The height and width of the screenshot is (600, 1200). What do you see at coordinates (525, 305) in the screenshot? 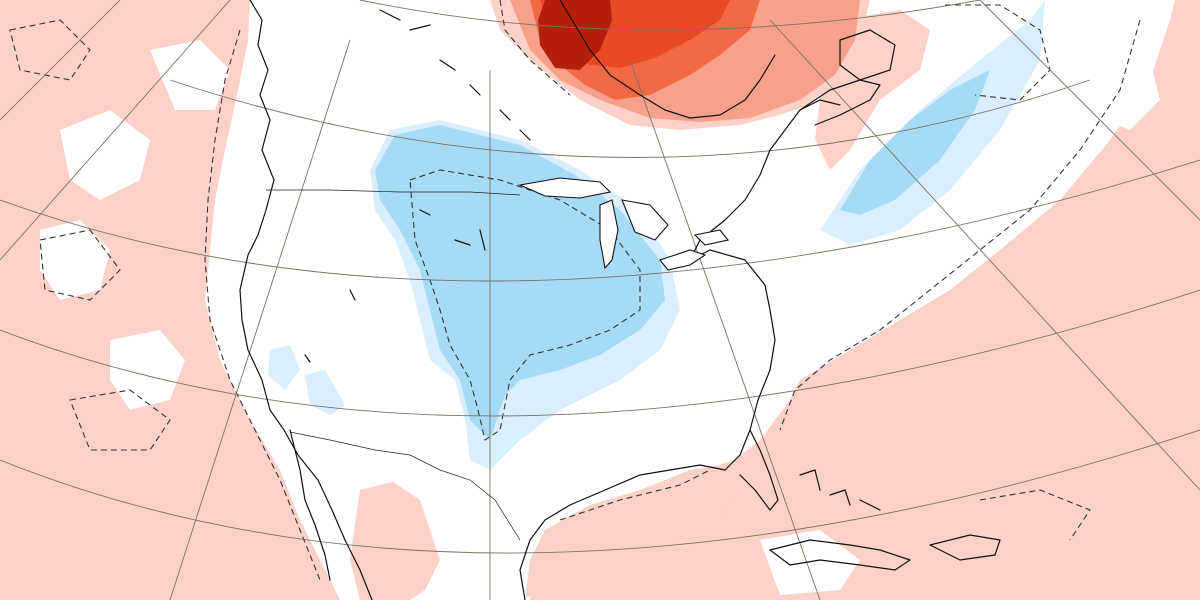
I see `contour-line-central-cold` at bounding box center [525, 305].